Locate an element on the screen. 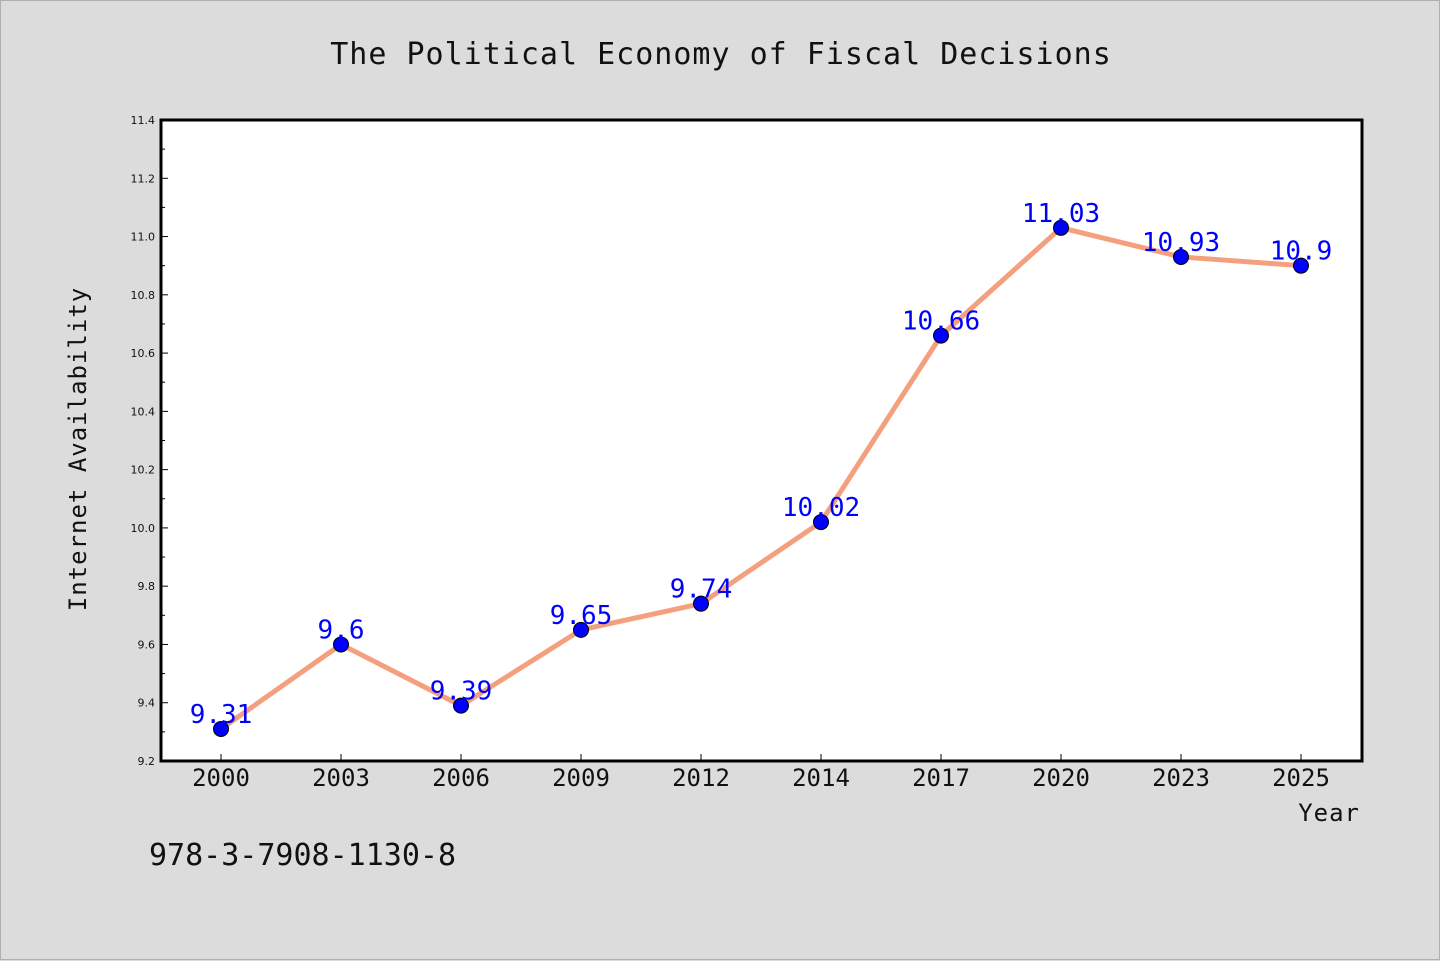 This screenshot has height=961, width=1440. x-tick-label: 2025 is located at coordinates (1301, 778).